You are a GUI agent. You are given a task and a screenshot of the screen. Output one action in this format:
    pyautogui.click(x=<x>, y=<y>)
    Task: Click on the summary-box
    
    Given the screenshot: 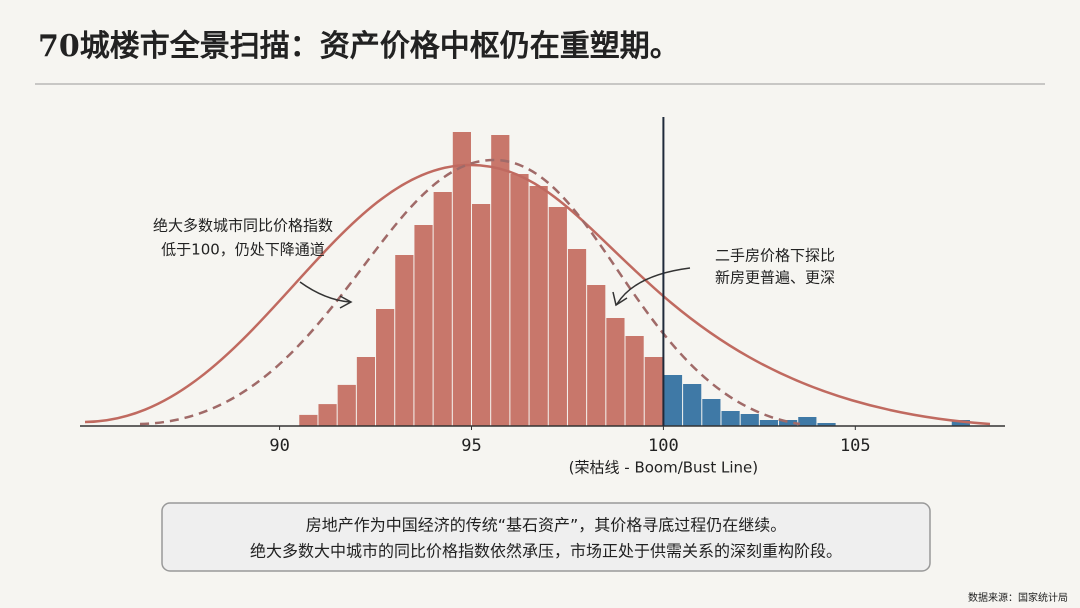 What is the action you would take?
    pyautogui.click(x=546, y=537)
    